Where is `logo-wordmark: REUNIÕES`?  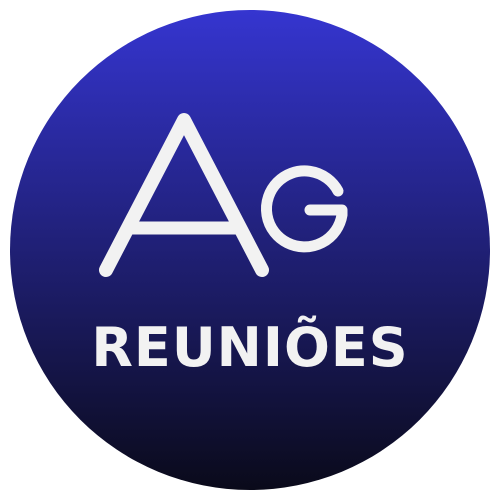
logo-wordmark: REUNIÕES is located at coordinates (250, 347).